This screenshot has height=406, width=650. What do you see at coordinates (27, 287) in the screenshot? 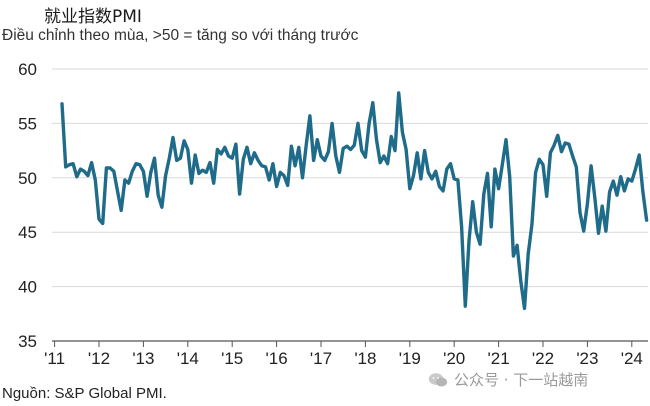
I see `y-tick-label: 40` at bounding box center [27, 287].